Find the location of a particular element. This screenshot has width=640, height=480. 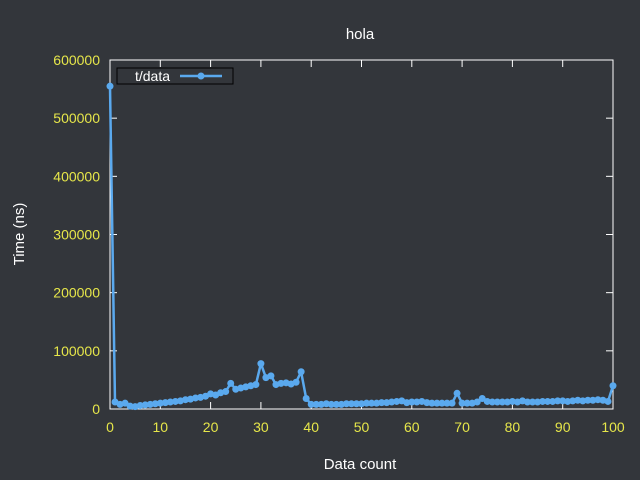

x-tick-label: 70 is located at coordinates (462, 427).